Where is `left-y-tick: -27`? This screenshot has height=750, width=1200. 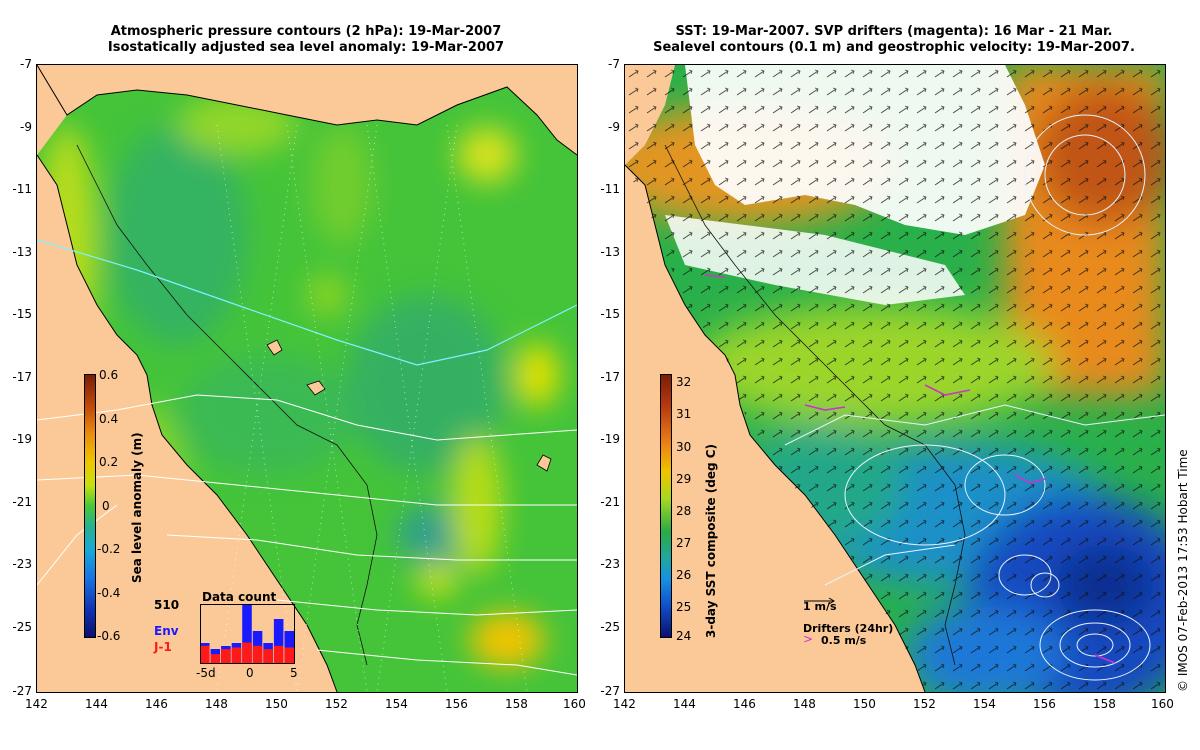 left-y-tick: -27 is located at coordinates (22, 691).